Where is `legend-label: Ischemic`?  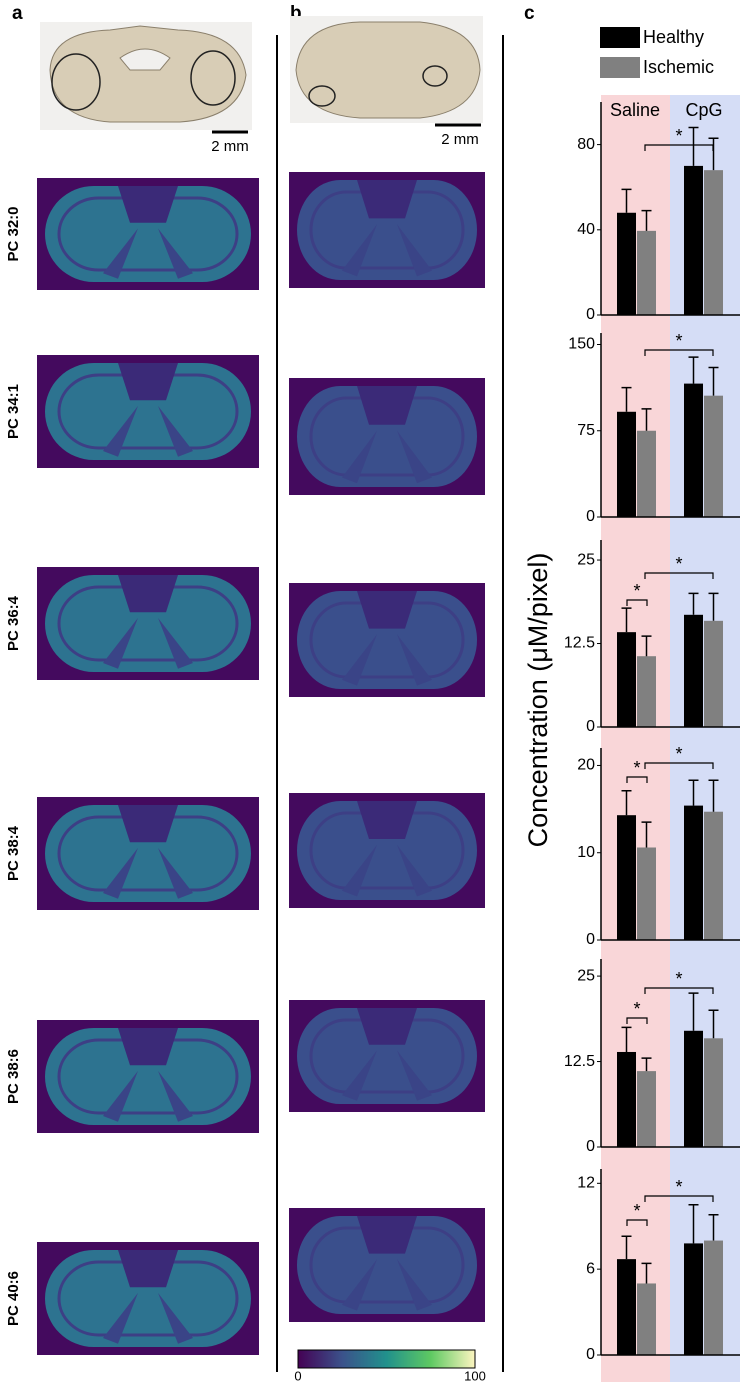
legend-label: Ischemic is located at coordinates (678, 67).